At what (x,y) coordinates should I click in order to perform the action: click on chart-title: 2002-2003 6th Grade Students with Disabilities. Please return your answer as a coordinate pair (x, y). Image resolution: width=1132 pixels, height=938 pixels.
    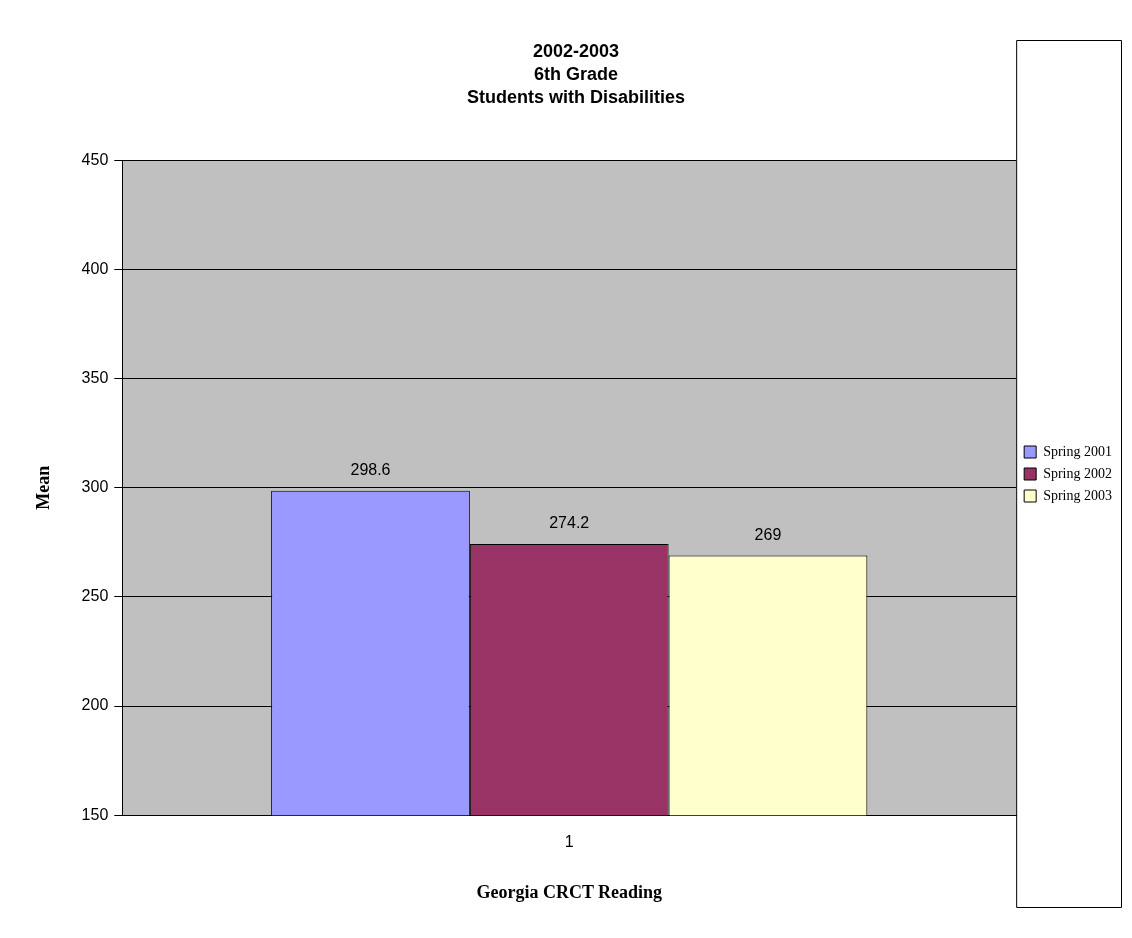
    Looking at the image, I should click on (576, 74).